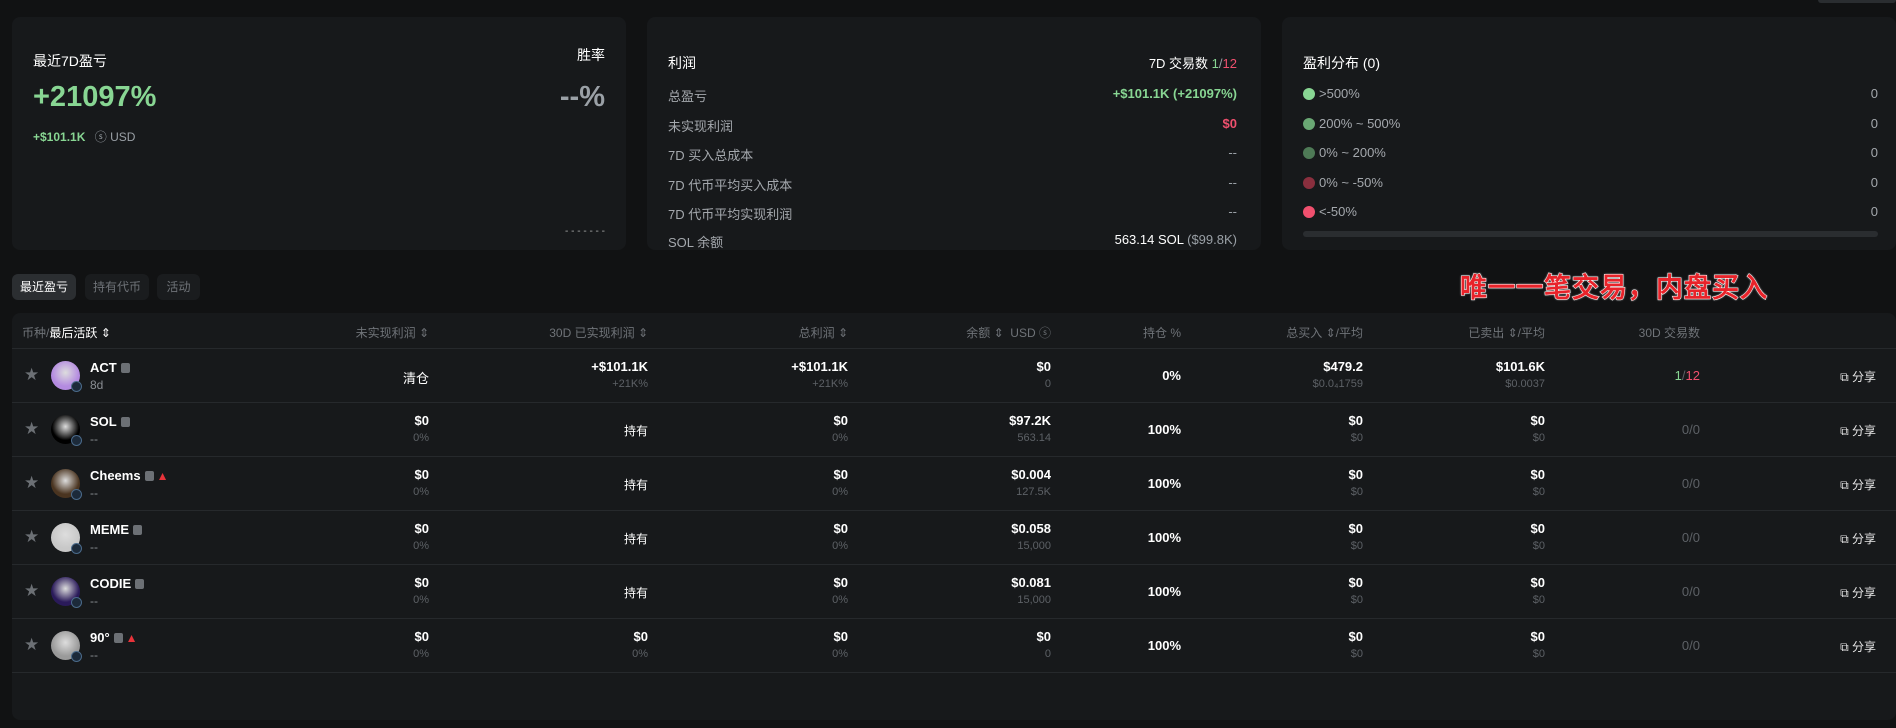  What do you see at coordinates (70, 61) in the screenshot?
I see `pnl-title: 最近7D盈亏` at bounding box center [70, 61].